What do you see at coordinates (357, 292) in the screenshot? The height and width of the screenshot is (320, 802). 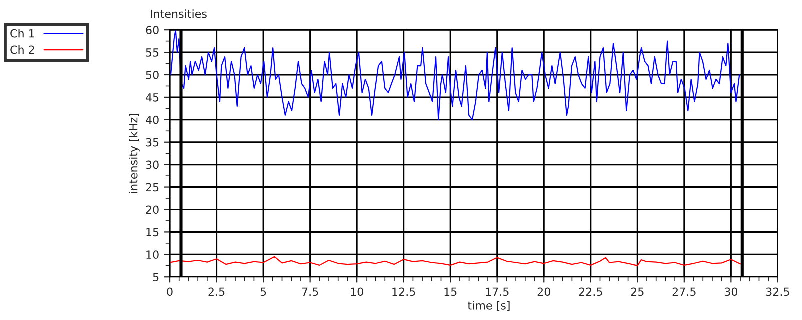 I see `x-tick-label: 10` at bounding box center [357, 292].